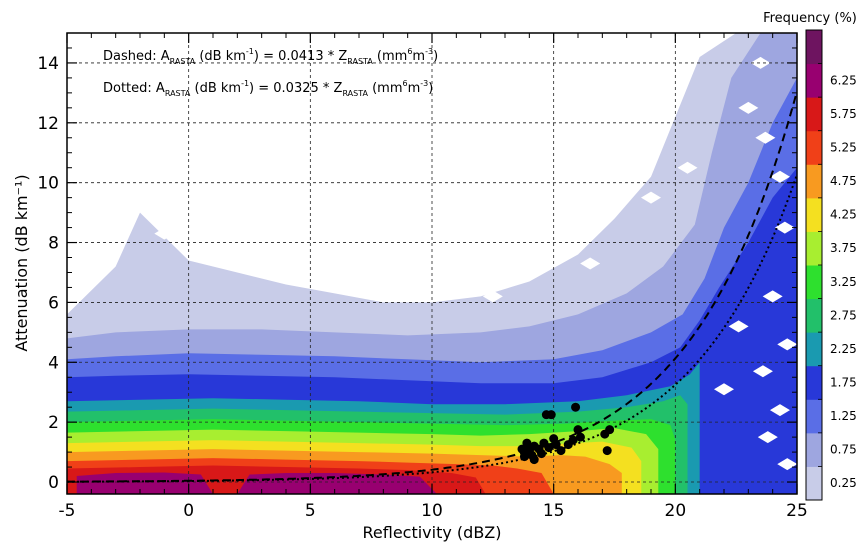  What do you see at coordinates (843, 315) in the screenshot?
I see `colorbar-label: 2.75` at bounding box center [843, 315].